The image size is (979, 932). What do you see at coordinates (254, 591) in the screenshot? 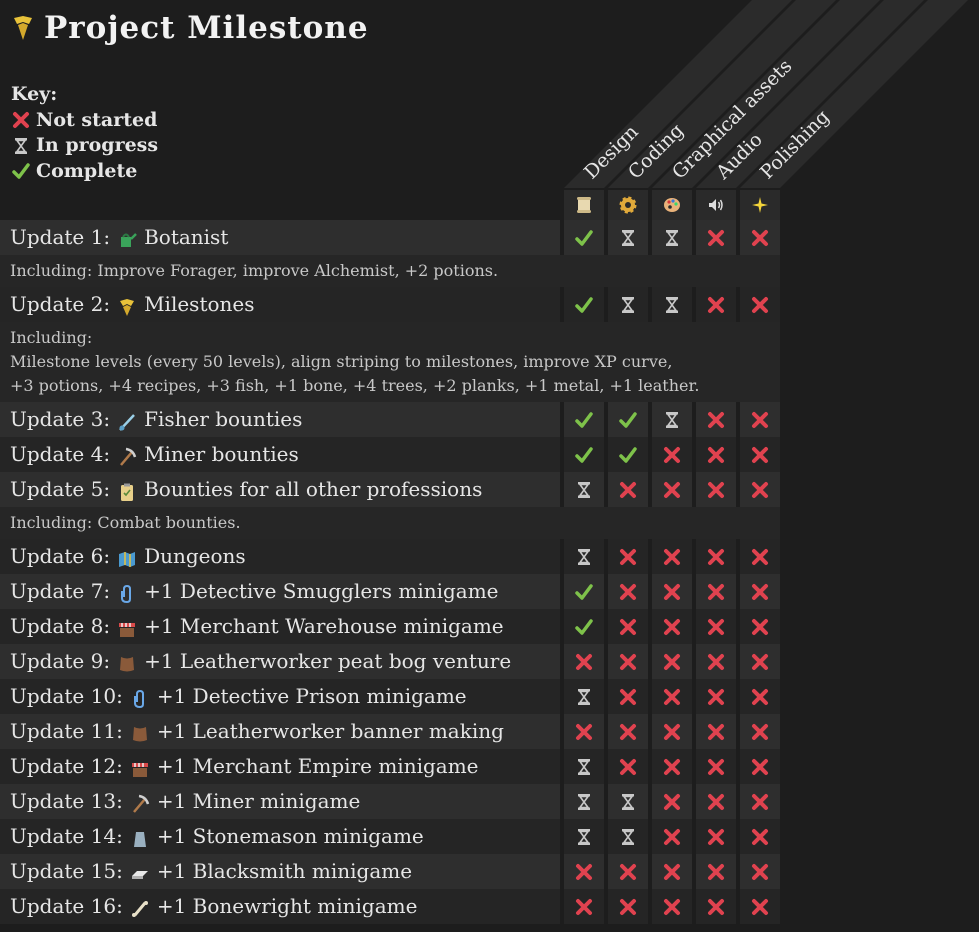
I see `update-name: Update 7: +1 Detective Smugglers minigame` at bounding box center [254, 591].